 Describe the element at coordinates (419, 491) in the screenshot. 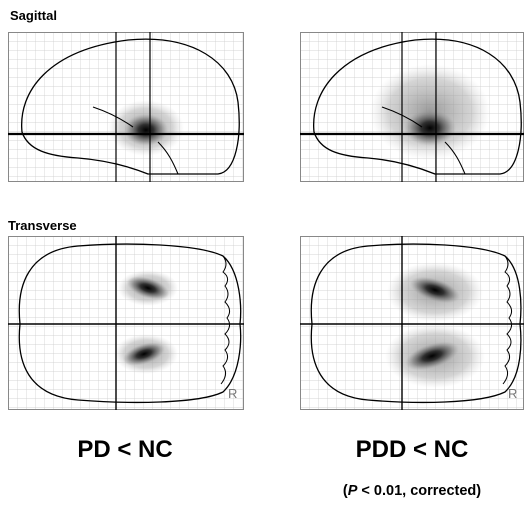

I see `significance-note-rest: < 0.01, corrected)` at that location.